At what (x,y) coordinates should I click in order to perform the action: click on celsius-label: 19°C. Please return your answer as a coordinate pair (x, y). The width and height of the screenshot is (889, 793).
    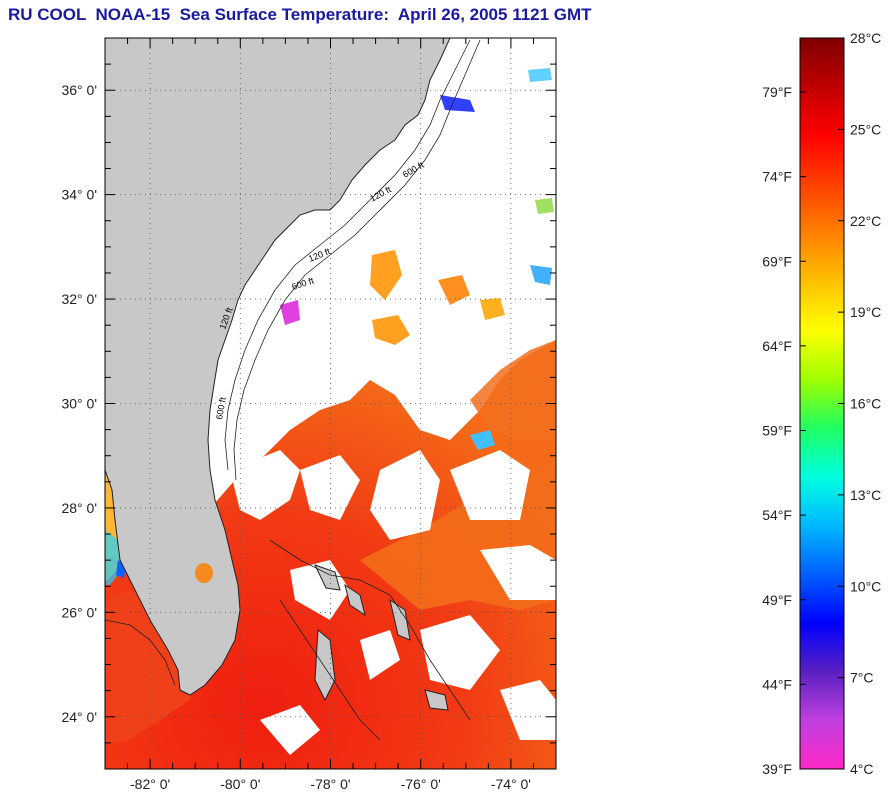
    Looking at the image, I should click on (865, 312).